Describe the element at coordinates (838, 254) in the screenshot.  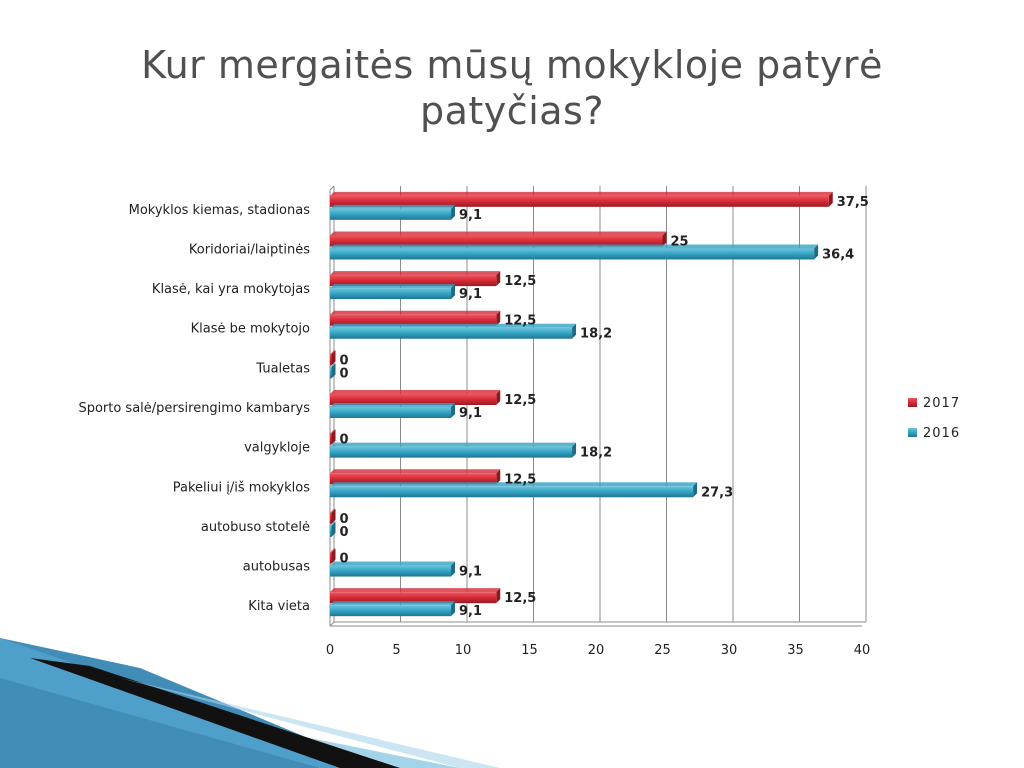
I see `data-label: 36,4` at that location.